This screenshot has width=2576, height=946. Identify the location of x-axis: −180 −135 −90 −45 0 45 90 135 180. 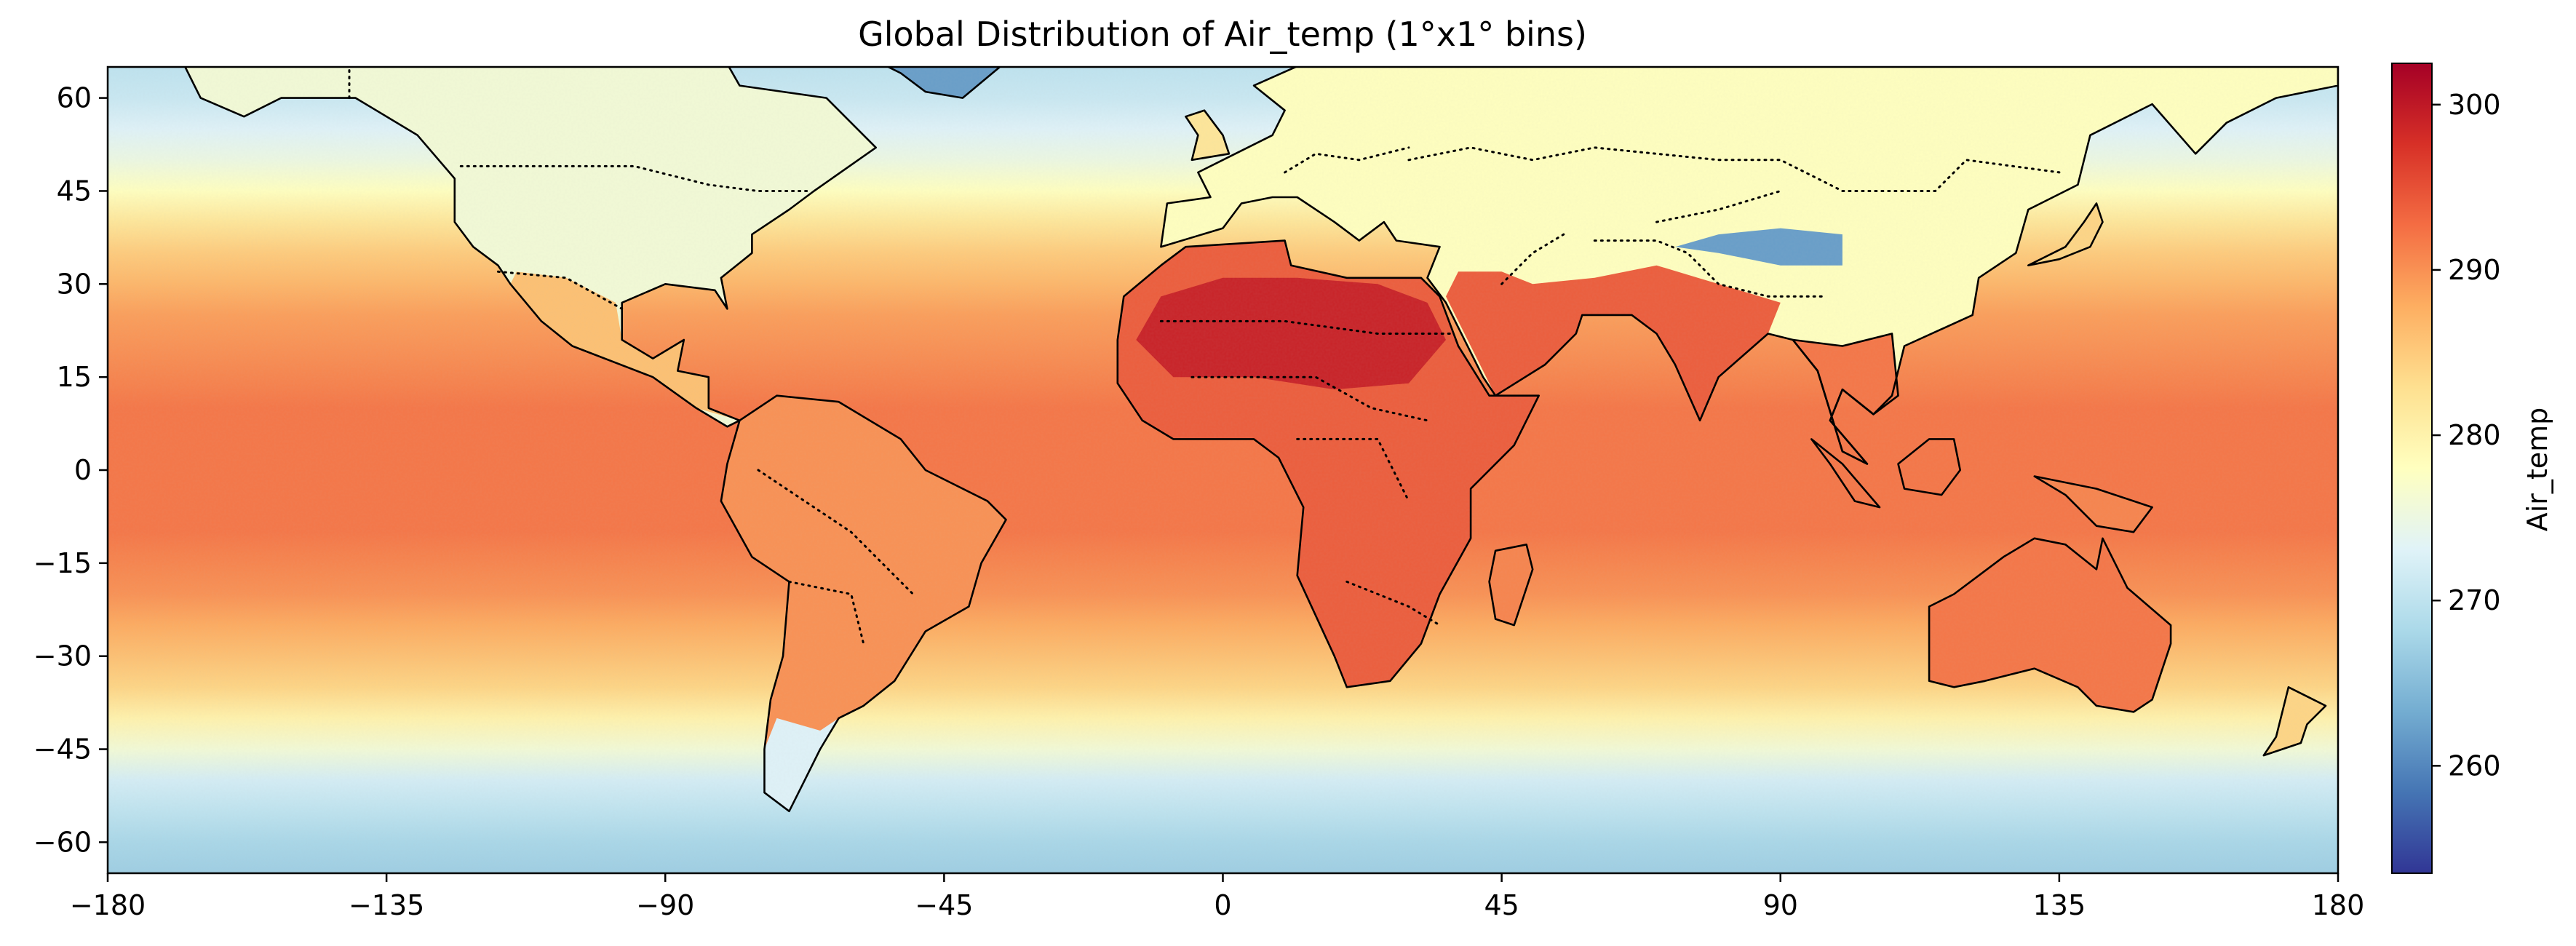
(1217, 897).